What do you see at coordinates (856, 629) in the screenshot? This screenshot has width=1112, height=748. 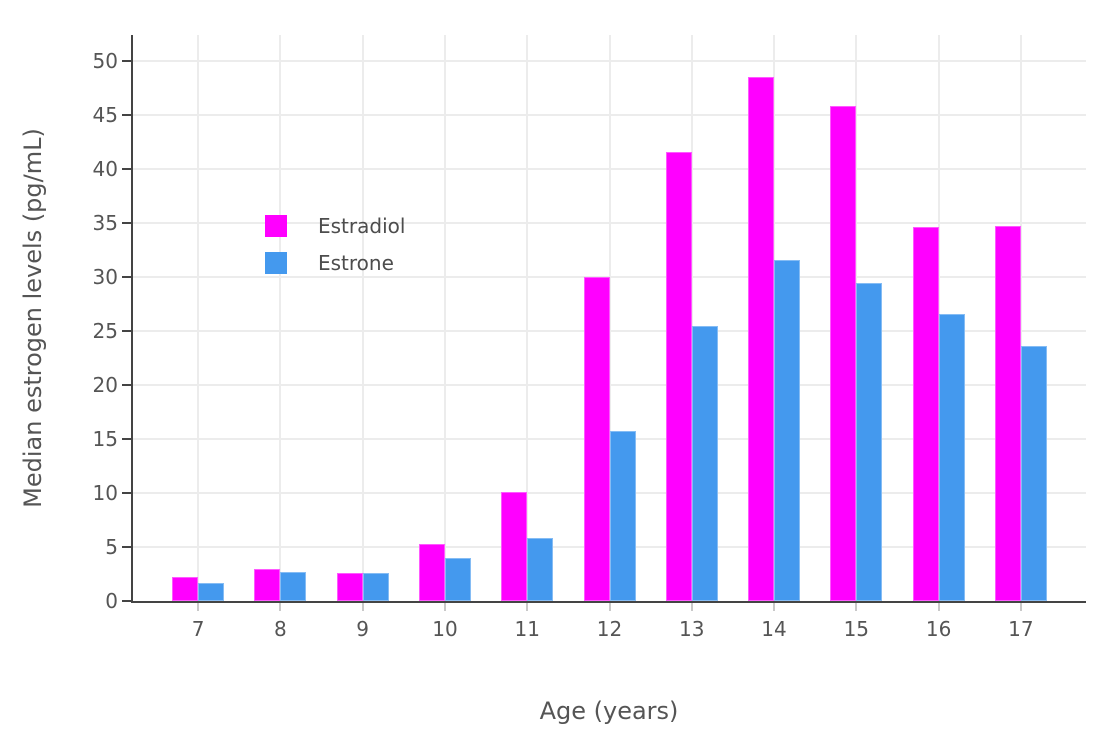 I see `x-tick-label-15: 15` at bounding box center [856, 629].